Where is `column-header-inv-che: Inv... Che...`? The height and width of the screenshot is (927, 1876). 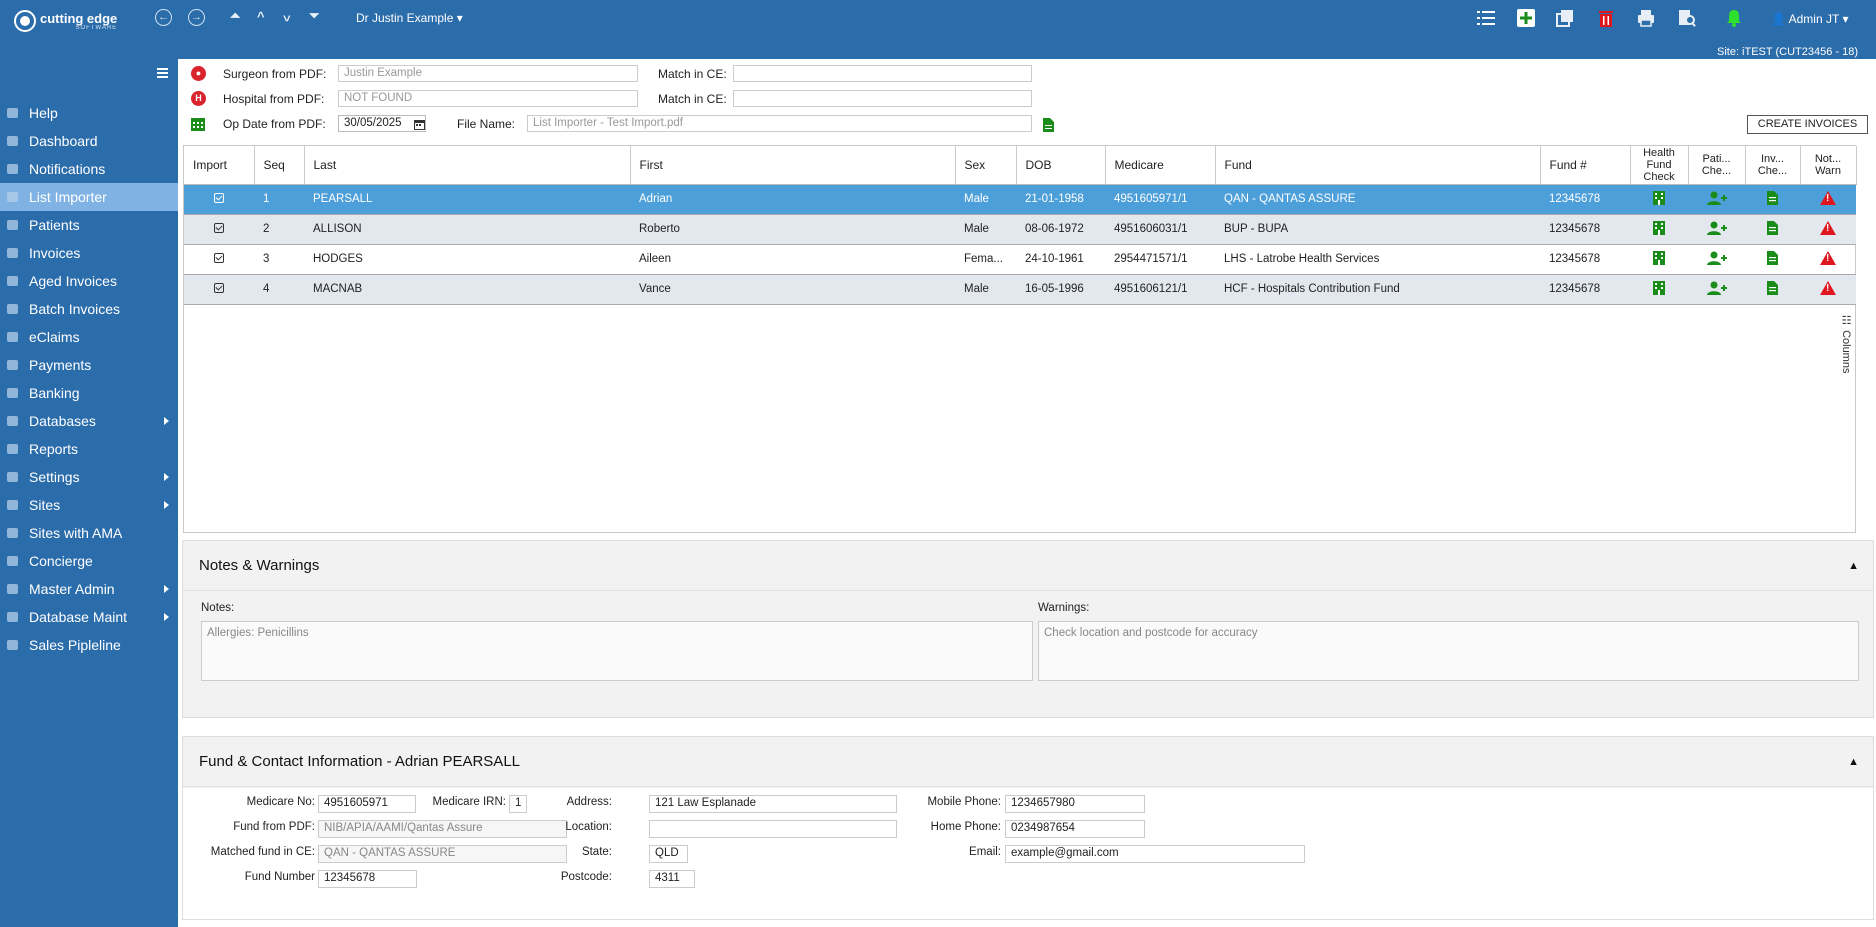 column-header-inv-che: Inv... Che... is located at coordinates (1773, 165).